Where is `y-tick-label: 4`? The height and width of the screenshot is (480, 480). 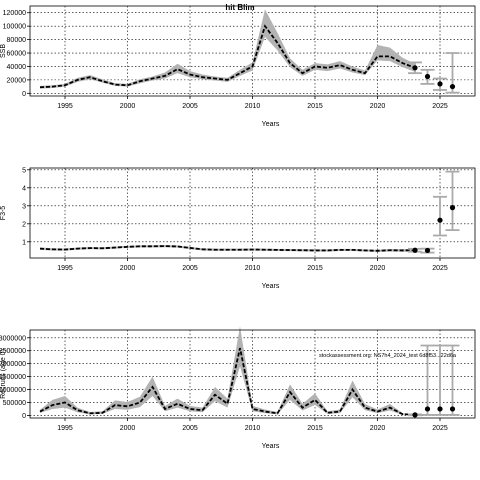 y-tick-label: 4 is located at coordinates (24, 188).